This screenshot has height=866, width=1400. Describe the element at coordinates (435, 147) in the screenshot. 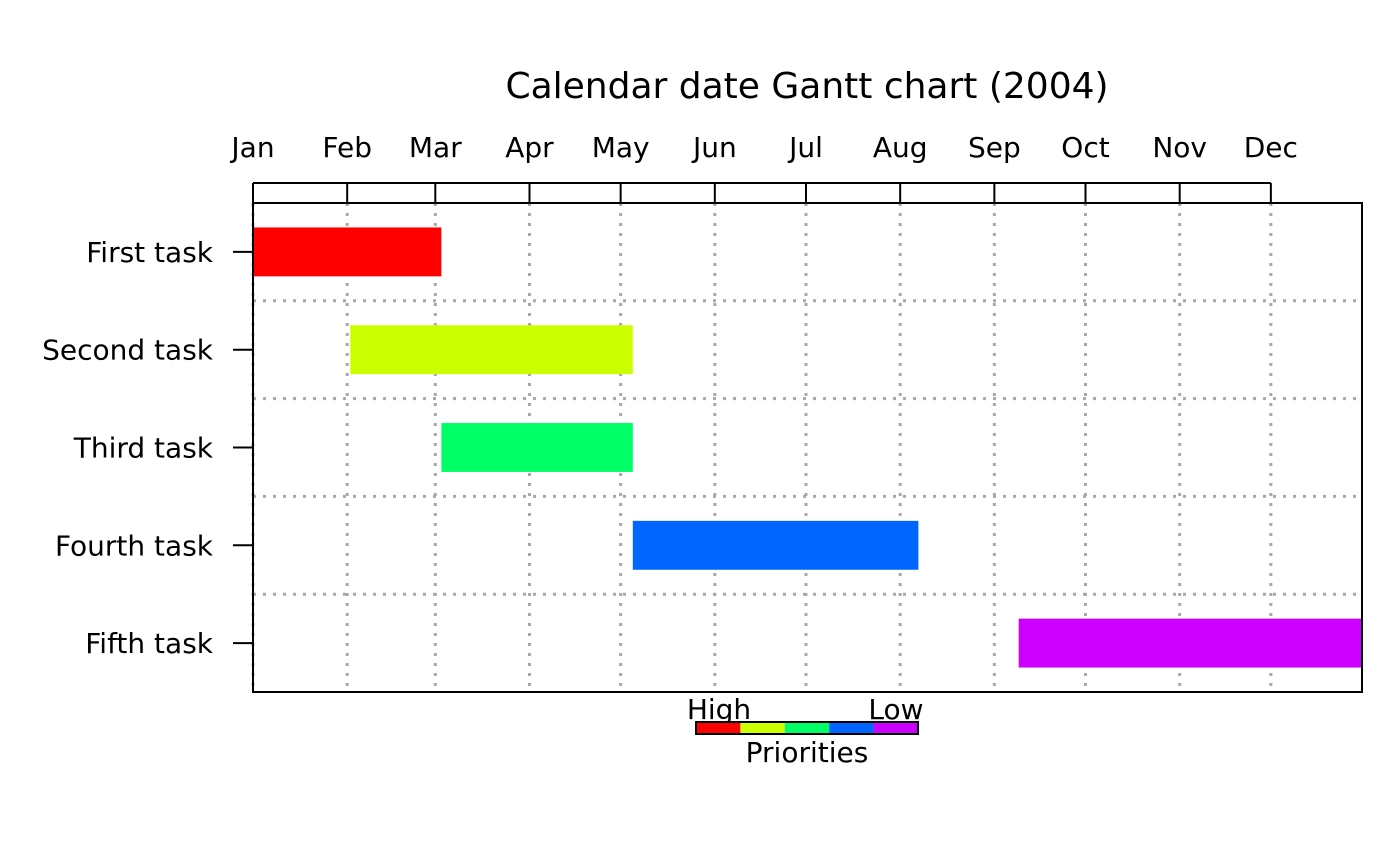

I see `x-tick-label: Mar` at that location.